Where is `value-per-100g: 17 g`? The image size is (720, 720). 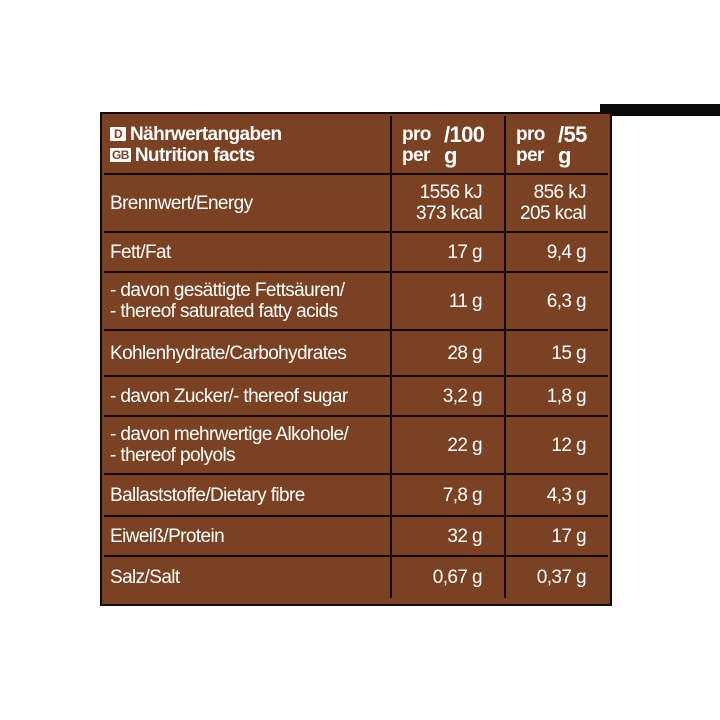 value-per-100g: 17 g is located at coordinates (448, 252).